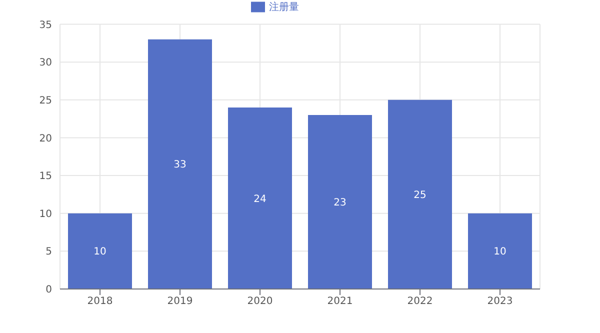  I want to click on y-tick-label: 30, so click(45, 63).